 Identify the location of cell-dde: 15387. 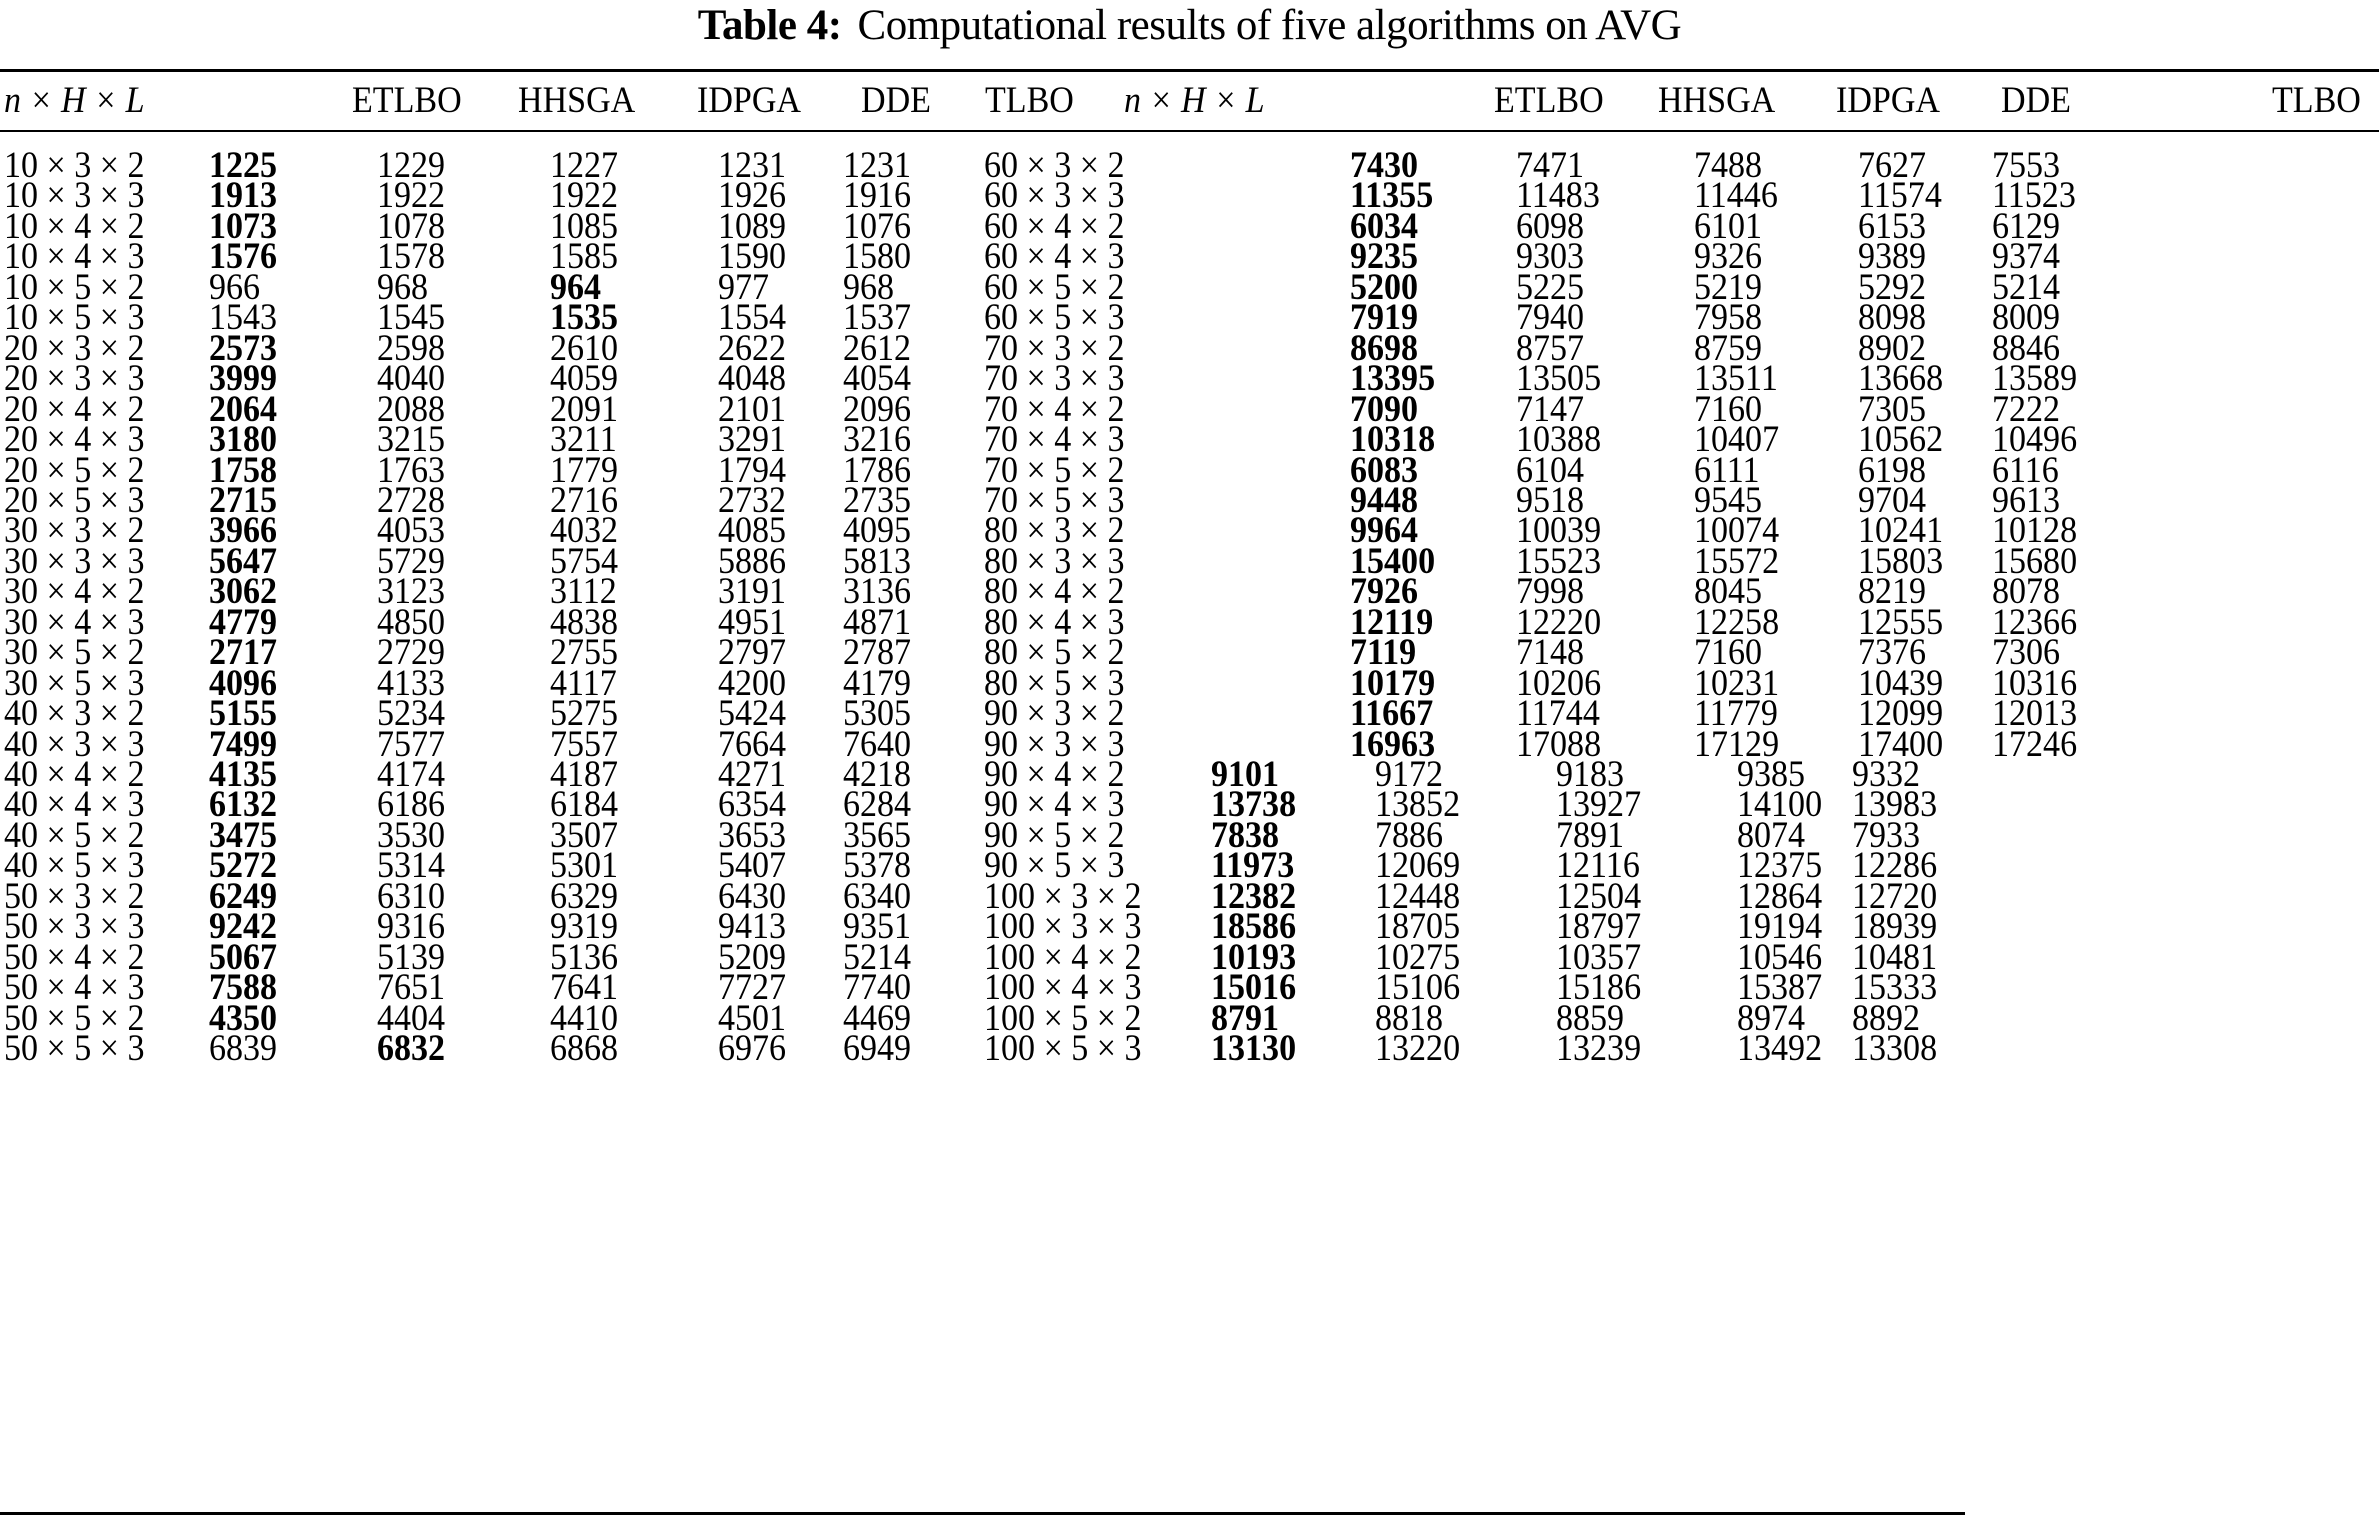
(1780, 988).